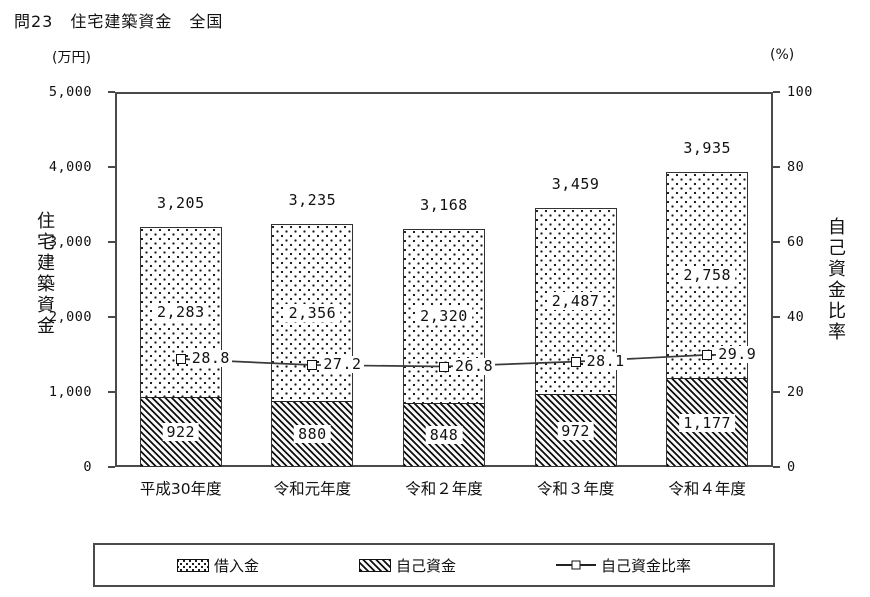  What do you see at coordinates (835, 280) in the screenshot?
I see `right-axis-title: 自己資金比率` at bounding box center [835, 280].